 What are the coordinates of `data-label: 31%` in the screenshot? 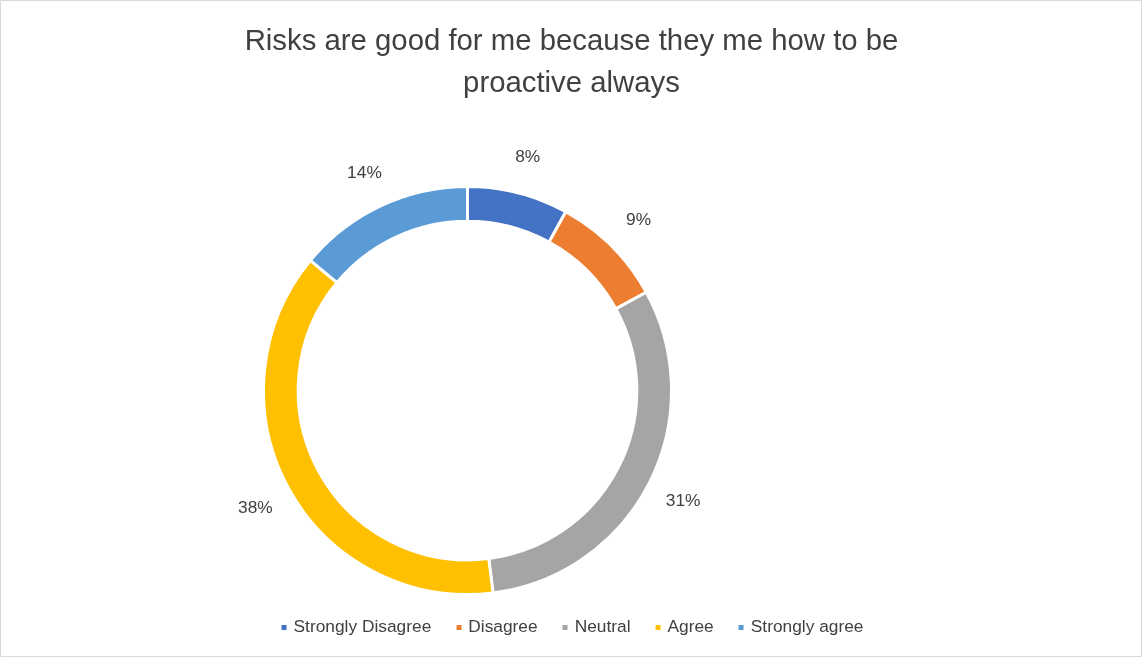 It's located at (683, 500).